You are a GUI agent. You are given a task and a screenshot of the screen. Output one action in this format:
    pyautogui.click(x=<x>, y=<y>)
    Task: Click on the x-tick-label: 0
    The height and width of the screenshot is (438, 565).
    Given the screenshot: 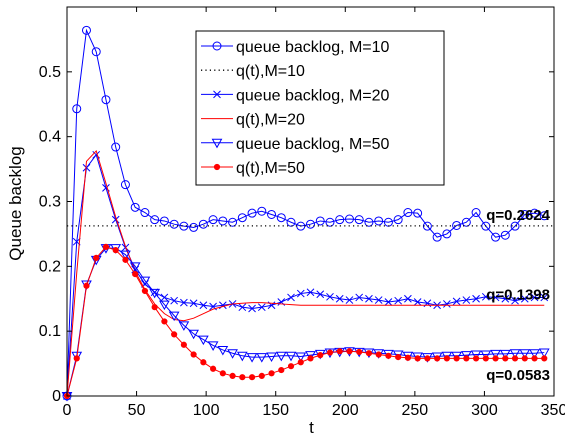 What is the action you would take?
    pyautogui.click(x=67, y=410)
    